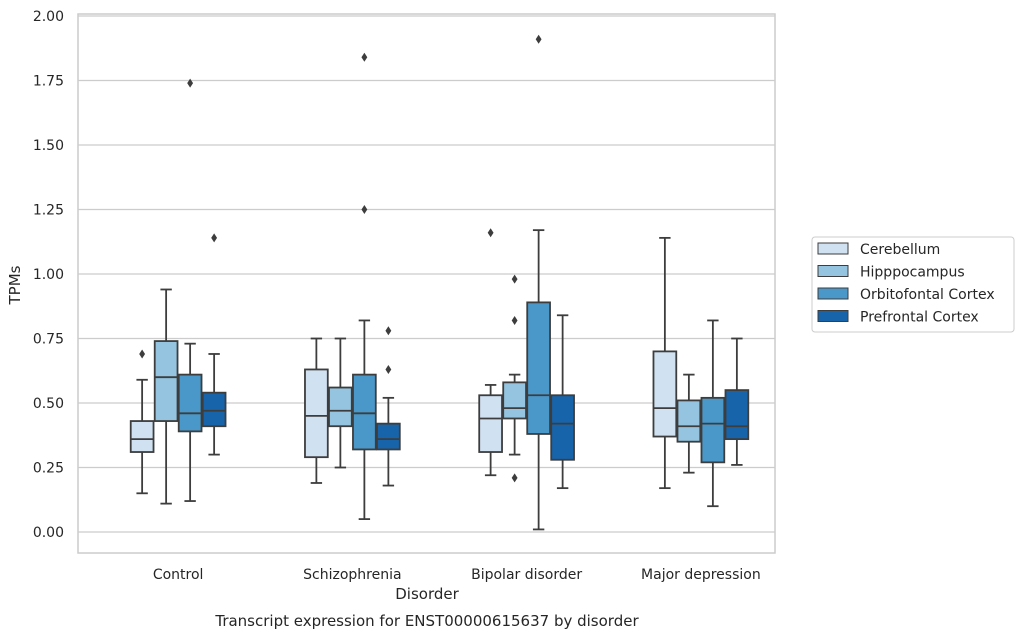 The width and height of the screenshot is (1023, 639). I want to click on legend-item: Orbitofontal Cortex, so click(906, 295).